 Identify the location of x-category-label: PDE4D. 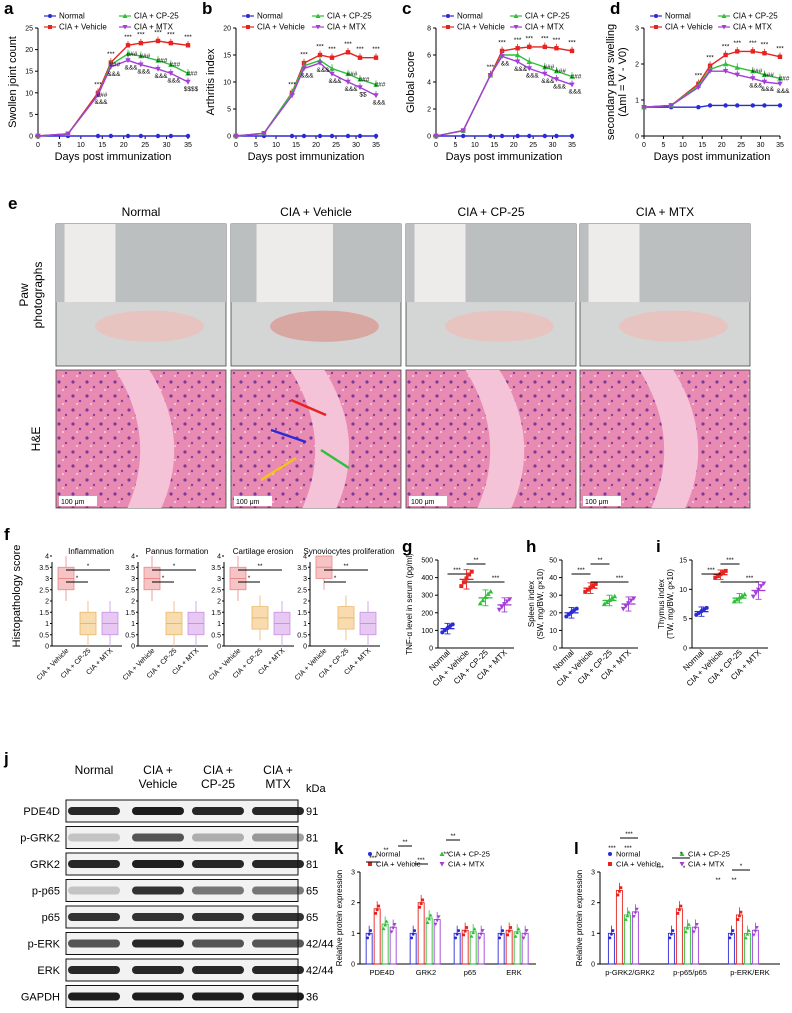
(382, 972).